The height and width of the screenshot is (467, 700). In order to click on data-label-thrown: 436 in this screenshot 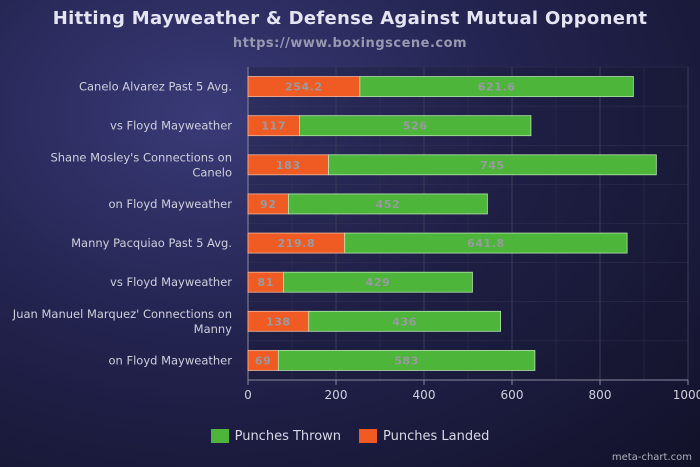, I will do `click(404, 321)`.